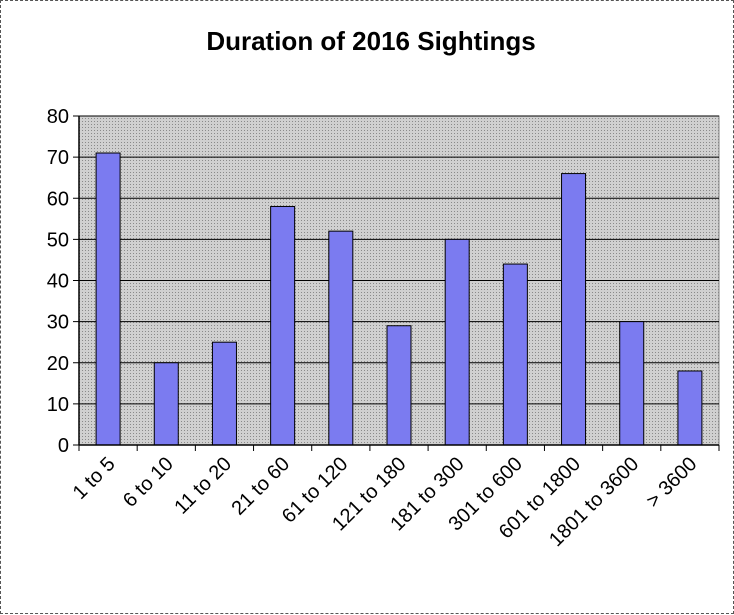  I want to click on y-tick-label: 10, so click(58, 405).